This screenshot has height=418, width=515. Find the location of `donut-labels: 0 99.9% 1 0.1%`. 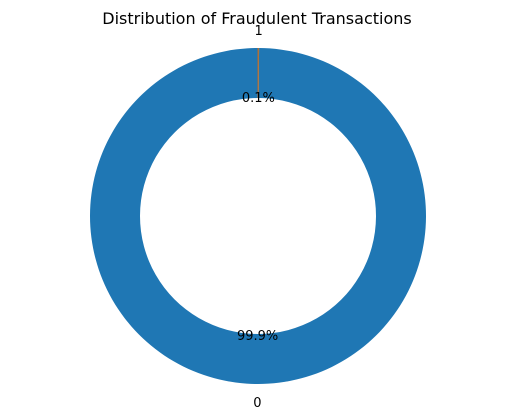

donut-labels: 0 99.9% 1 0.1% is located at coordinates (257, 217).